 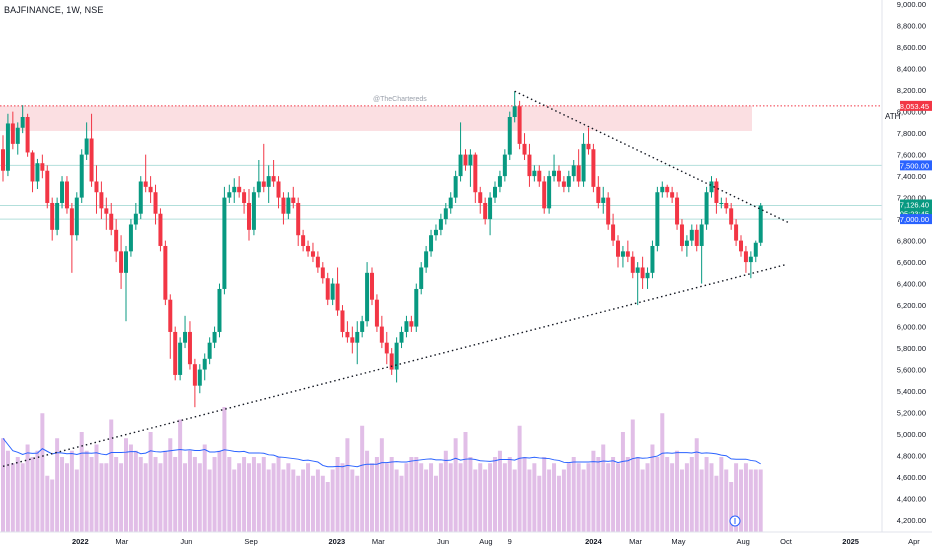 I want to click on y-tick-label: 8,800.00, so click(x=911, y=26).